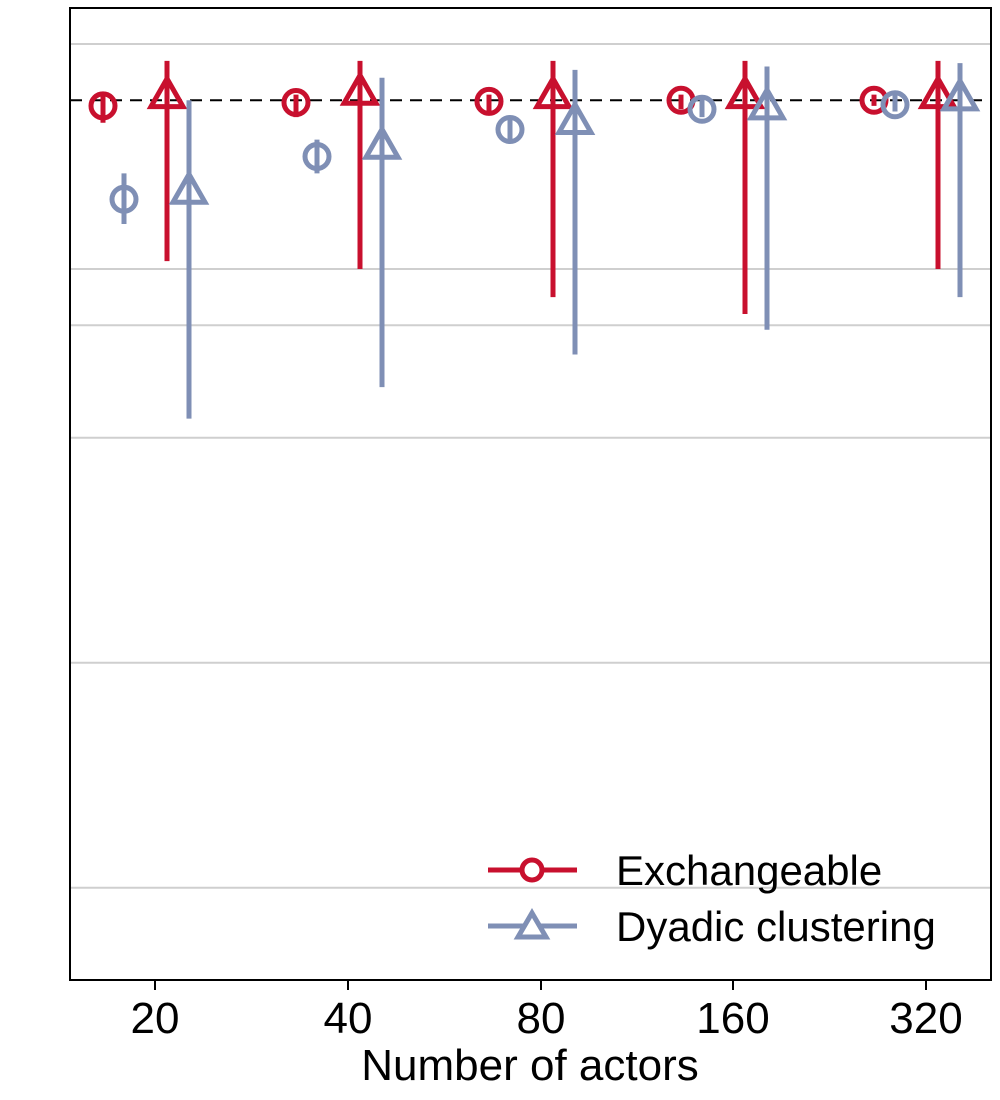 The width and height of the screenshot is (1000, 1100). I want to click on legend-swatch-marker-exchangeable, so click(532, 870).